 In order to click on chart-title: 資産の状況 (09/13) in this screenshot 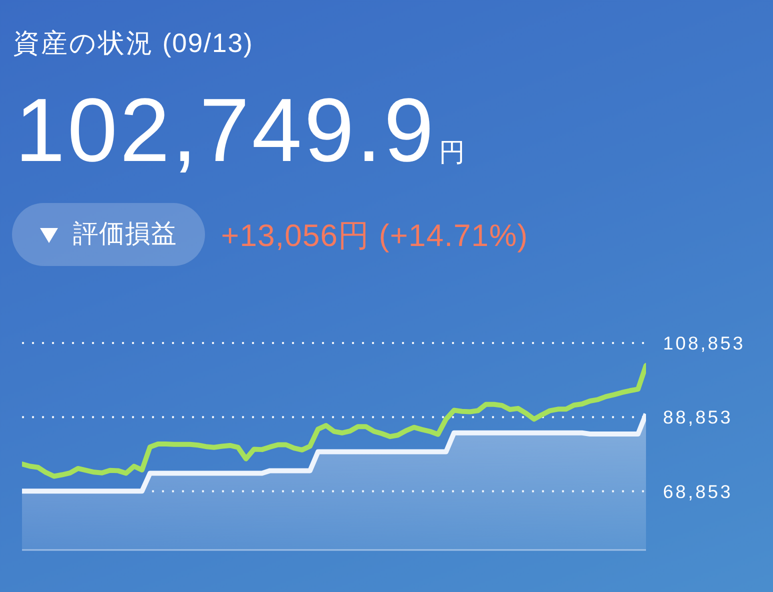, I will do `click(133, 43)`.